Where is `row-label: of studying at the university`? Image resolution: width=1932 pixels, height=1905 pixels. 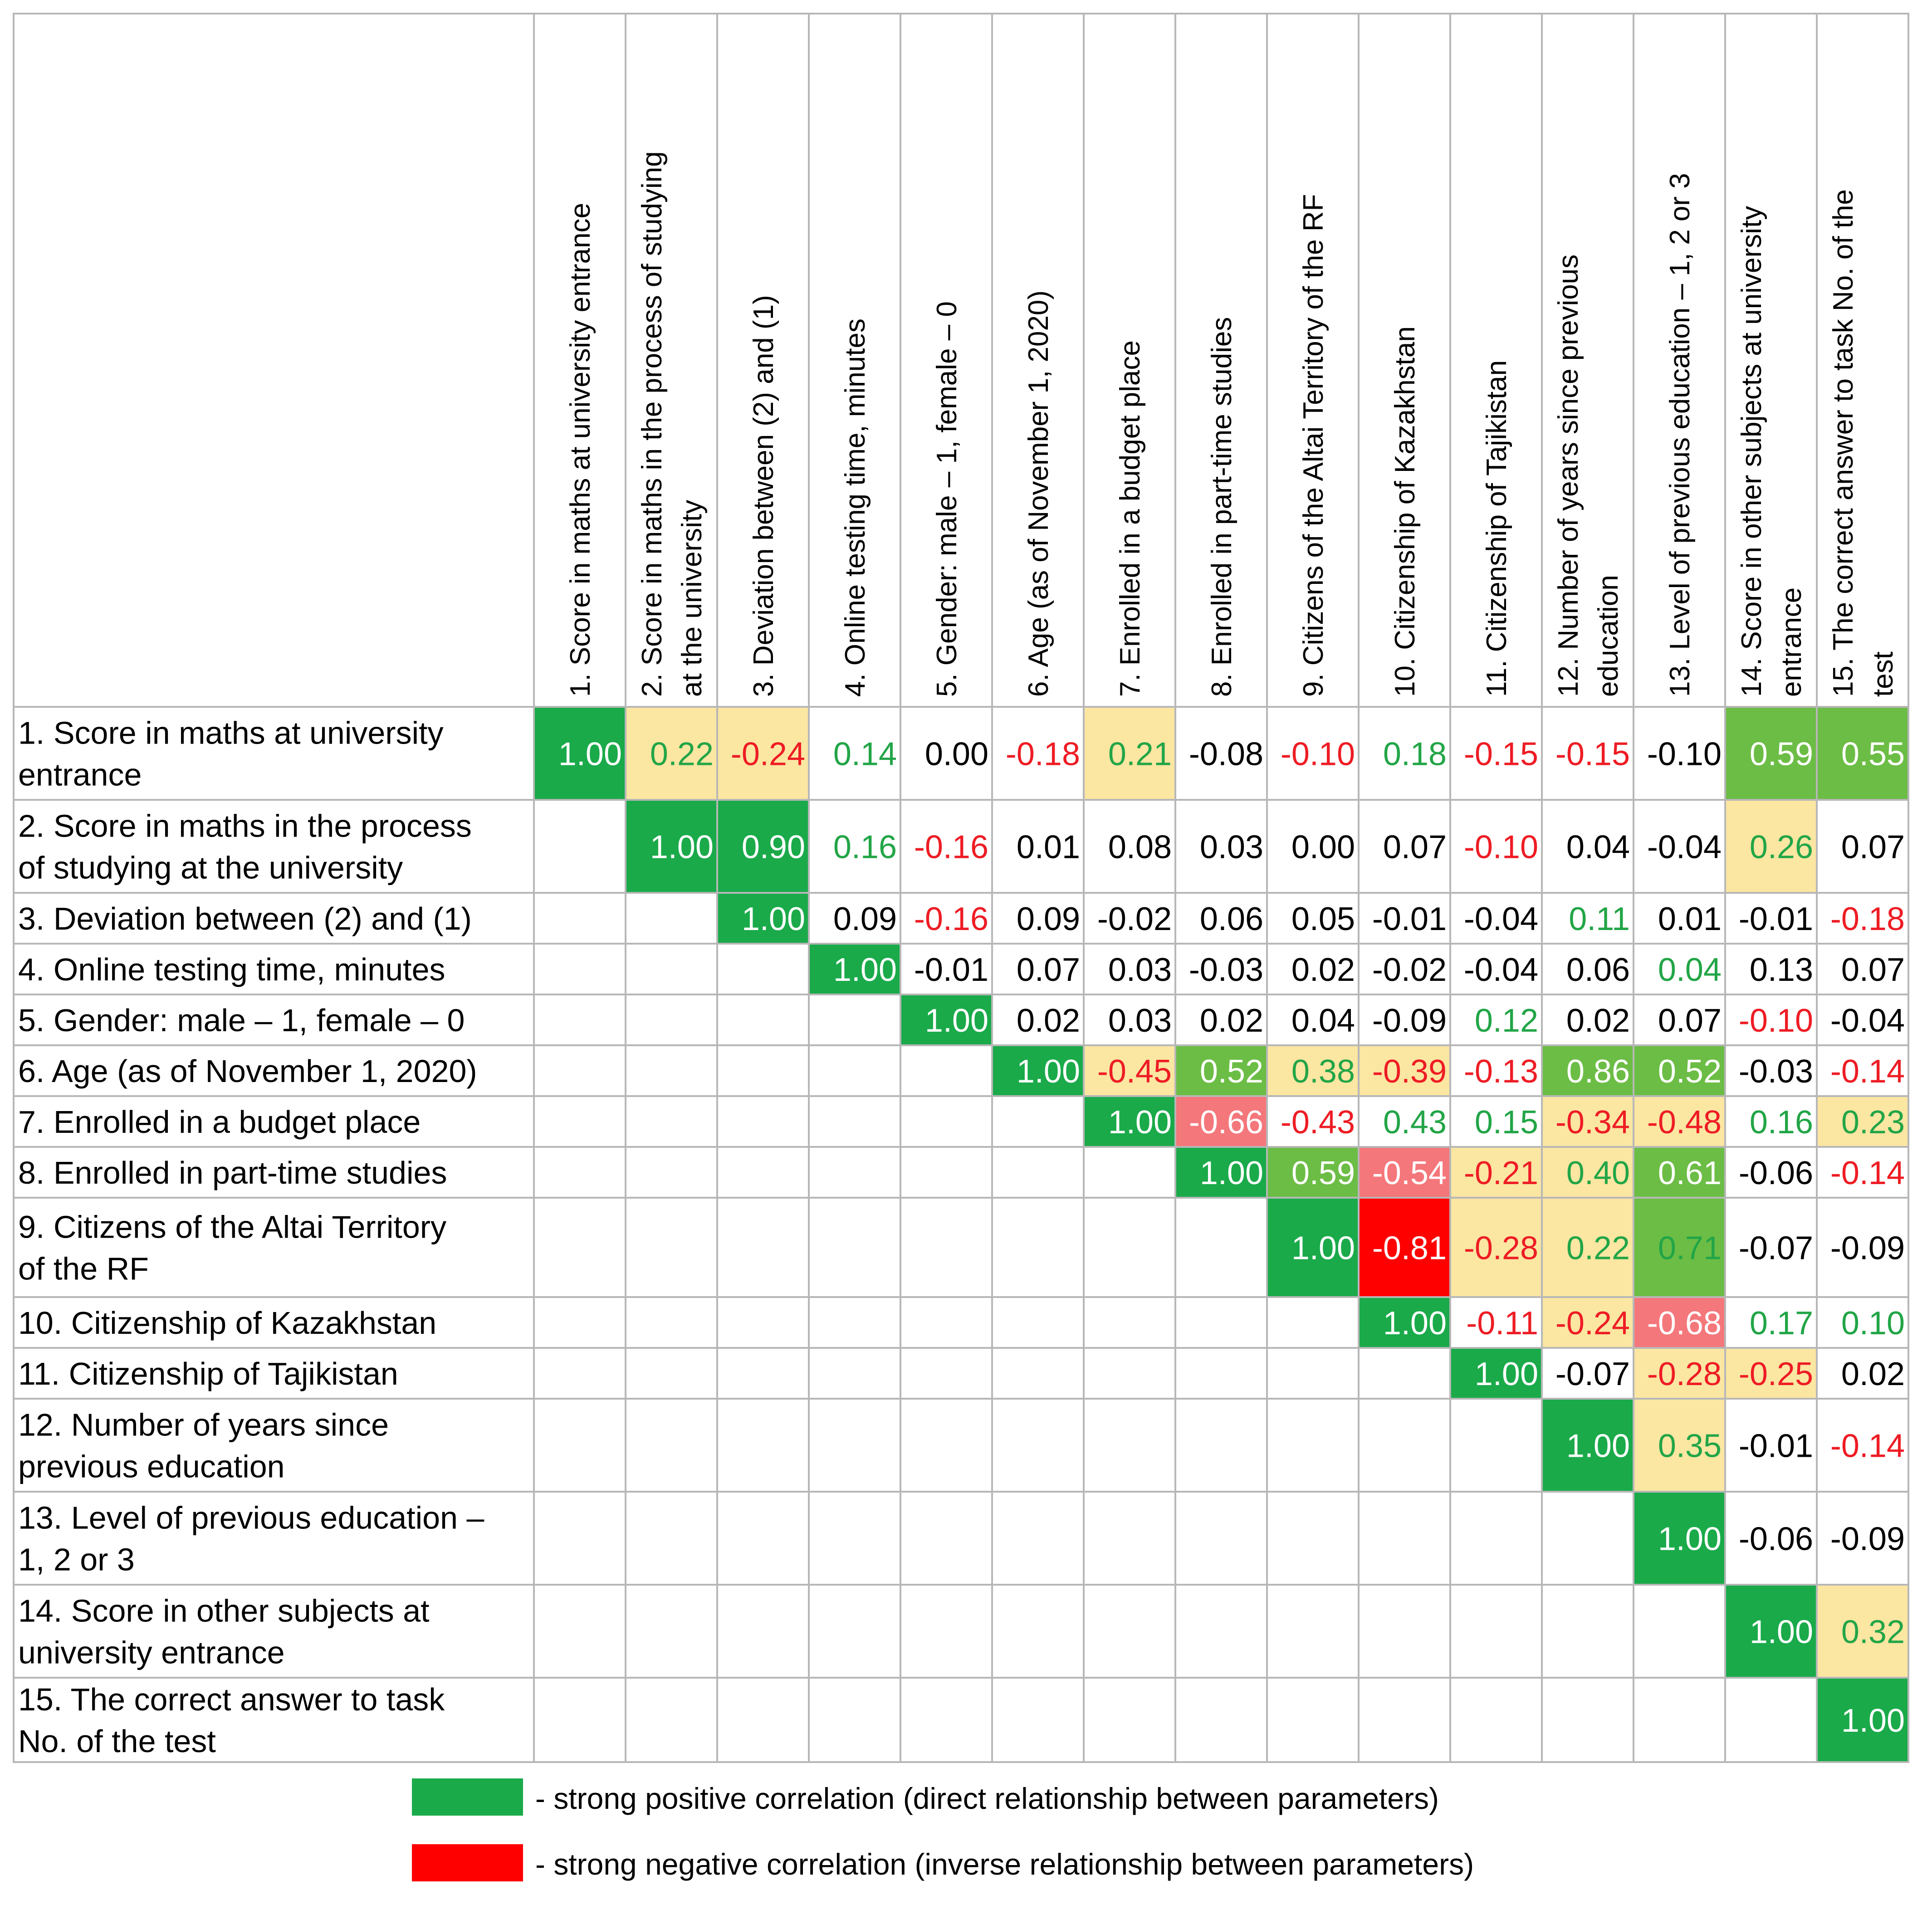
row-label: of studying at the university is located at coordinates (210, 868).